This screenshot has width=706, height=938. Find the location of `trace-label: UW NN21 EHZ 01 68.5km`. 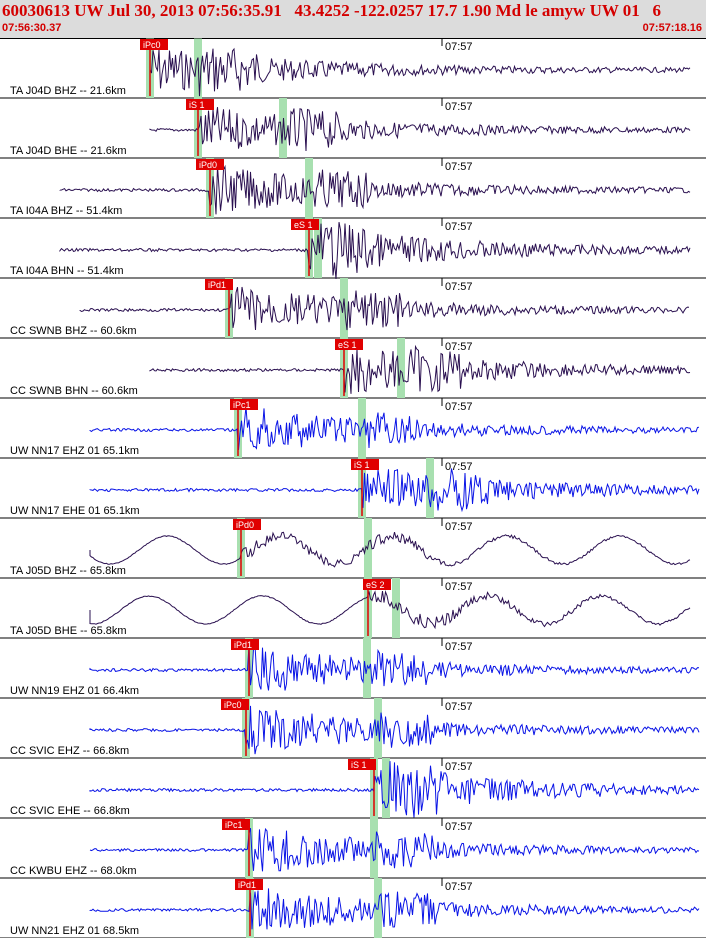

trace-label: UW NN21 EHZ 01 68.5km is located at coordinates (74, 931).